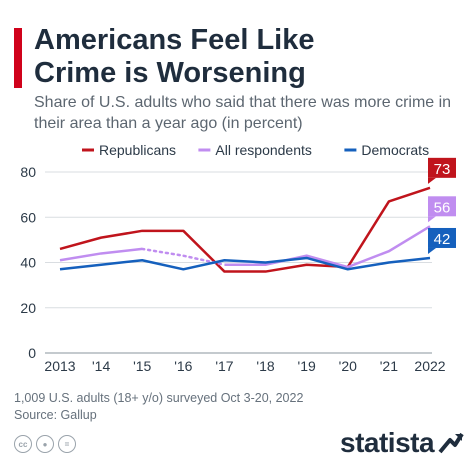 The image size is (474, 474). Describe the element at coordinates (429, 366) in the screenshot. I see `x-tick-label: 2022` at that location.